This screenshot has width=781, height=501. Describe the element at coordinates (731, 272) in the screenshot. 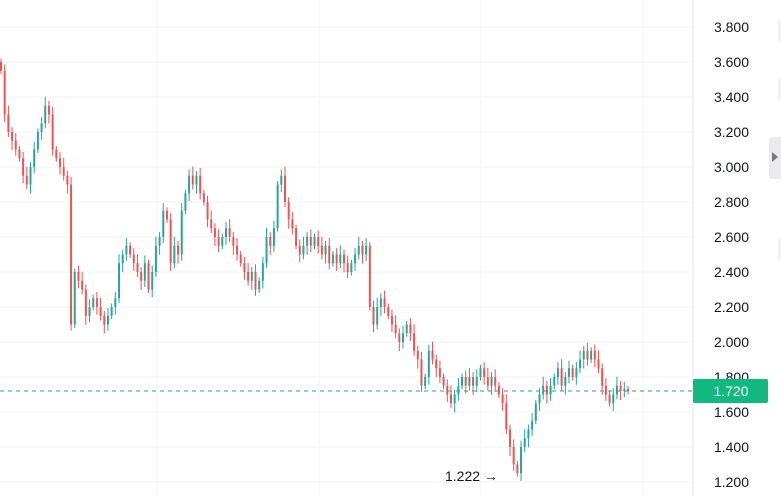

I see `price-tick-label: 2.400` at that location.